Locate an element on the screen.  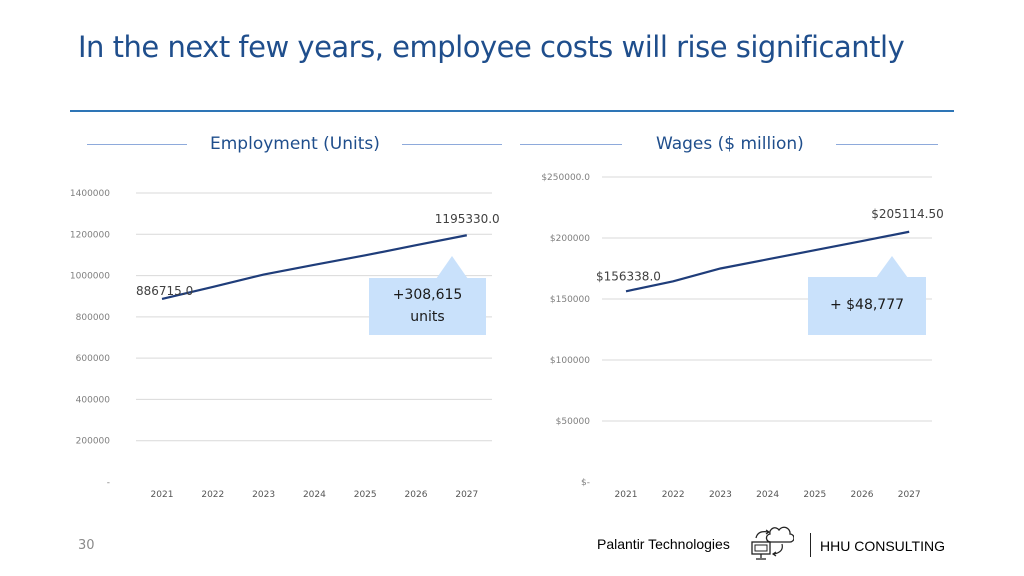
wages-data-label: $205114.50 is located at coordinates (907, 214).